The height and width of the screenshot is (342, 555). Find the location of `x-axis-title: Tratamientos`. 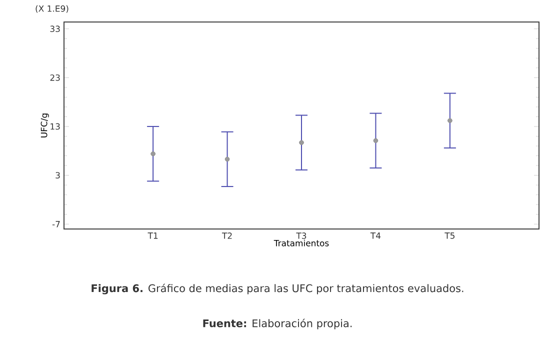

x-axis-title: Tratamientos is located at coordinates (301, 243).